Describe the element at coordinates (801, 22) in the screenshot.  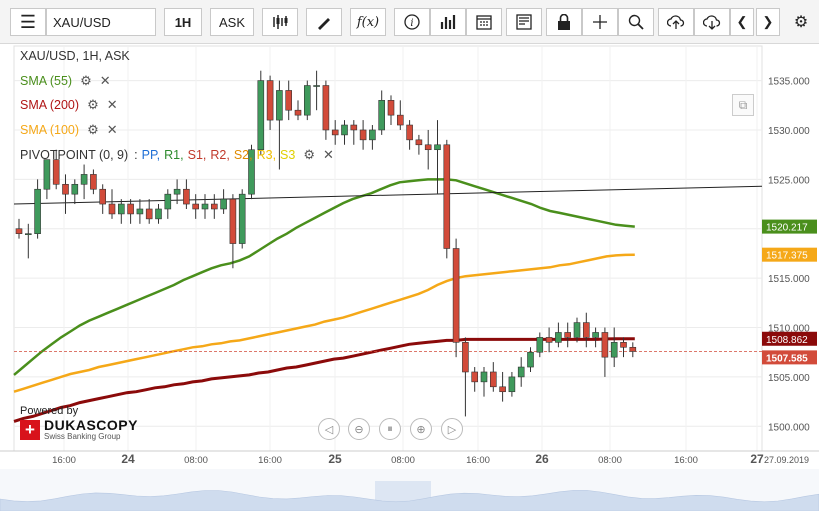
I see `settings-button: ⚙` at that location.